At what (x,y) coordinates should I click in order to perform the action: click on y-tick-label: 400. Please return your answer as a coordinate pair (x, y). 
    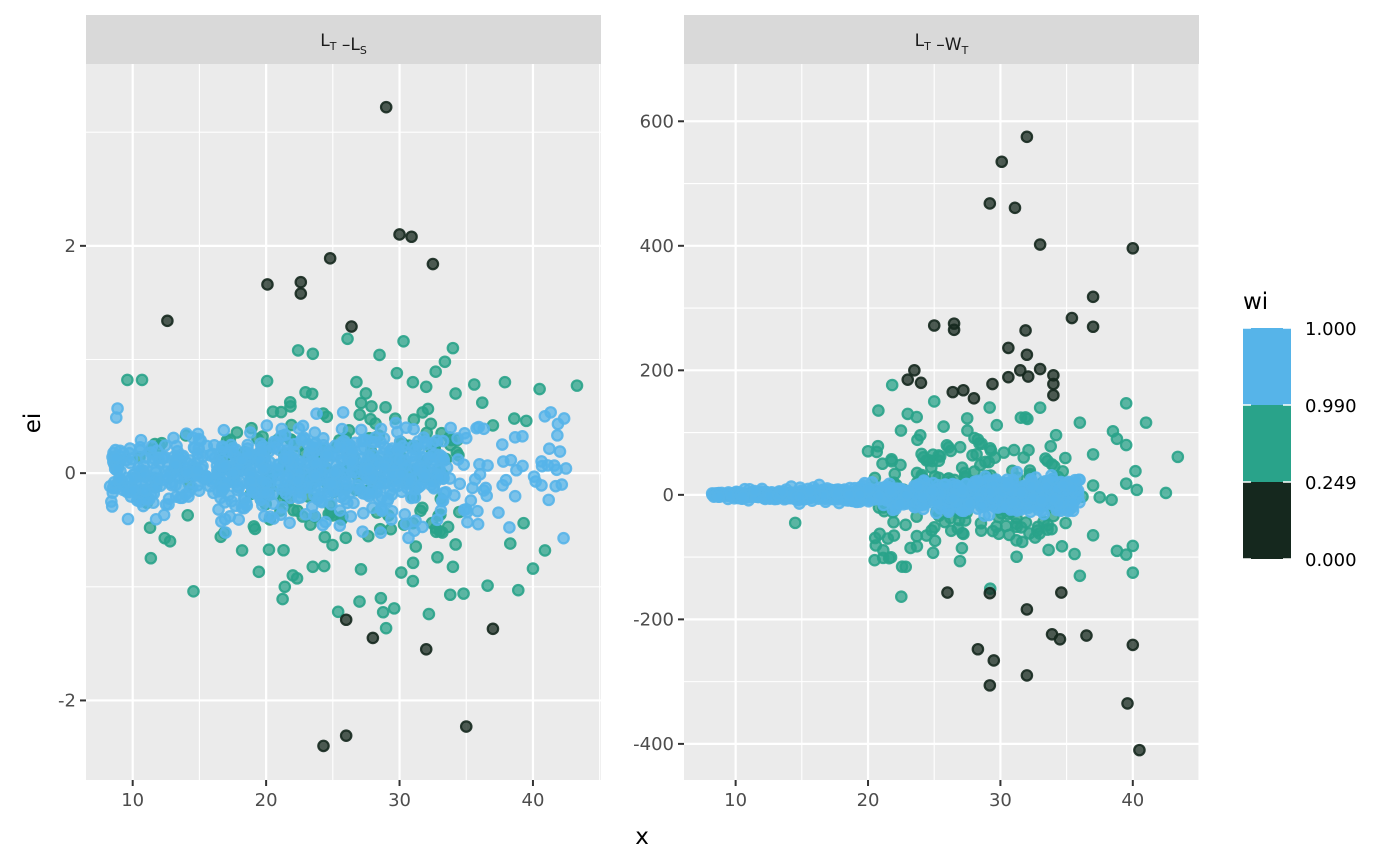
    Looking at the image, I should click on (657, 246).